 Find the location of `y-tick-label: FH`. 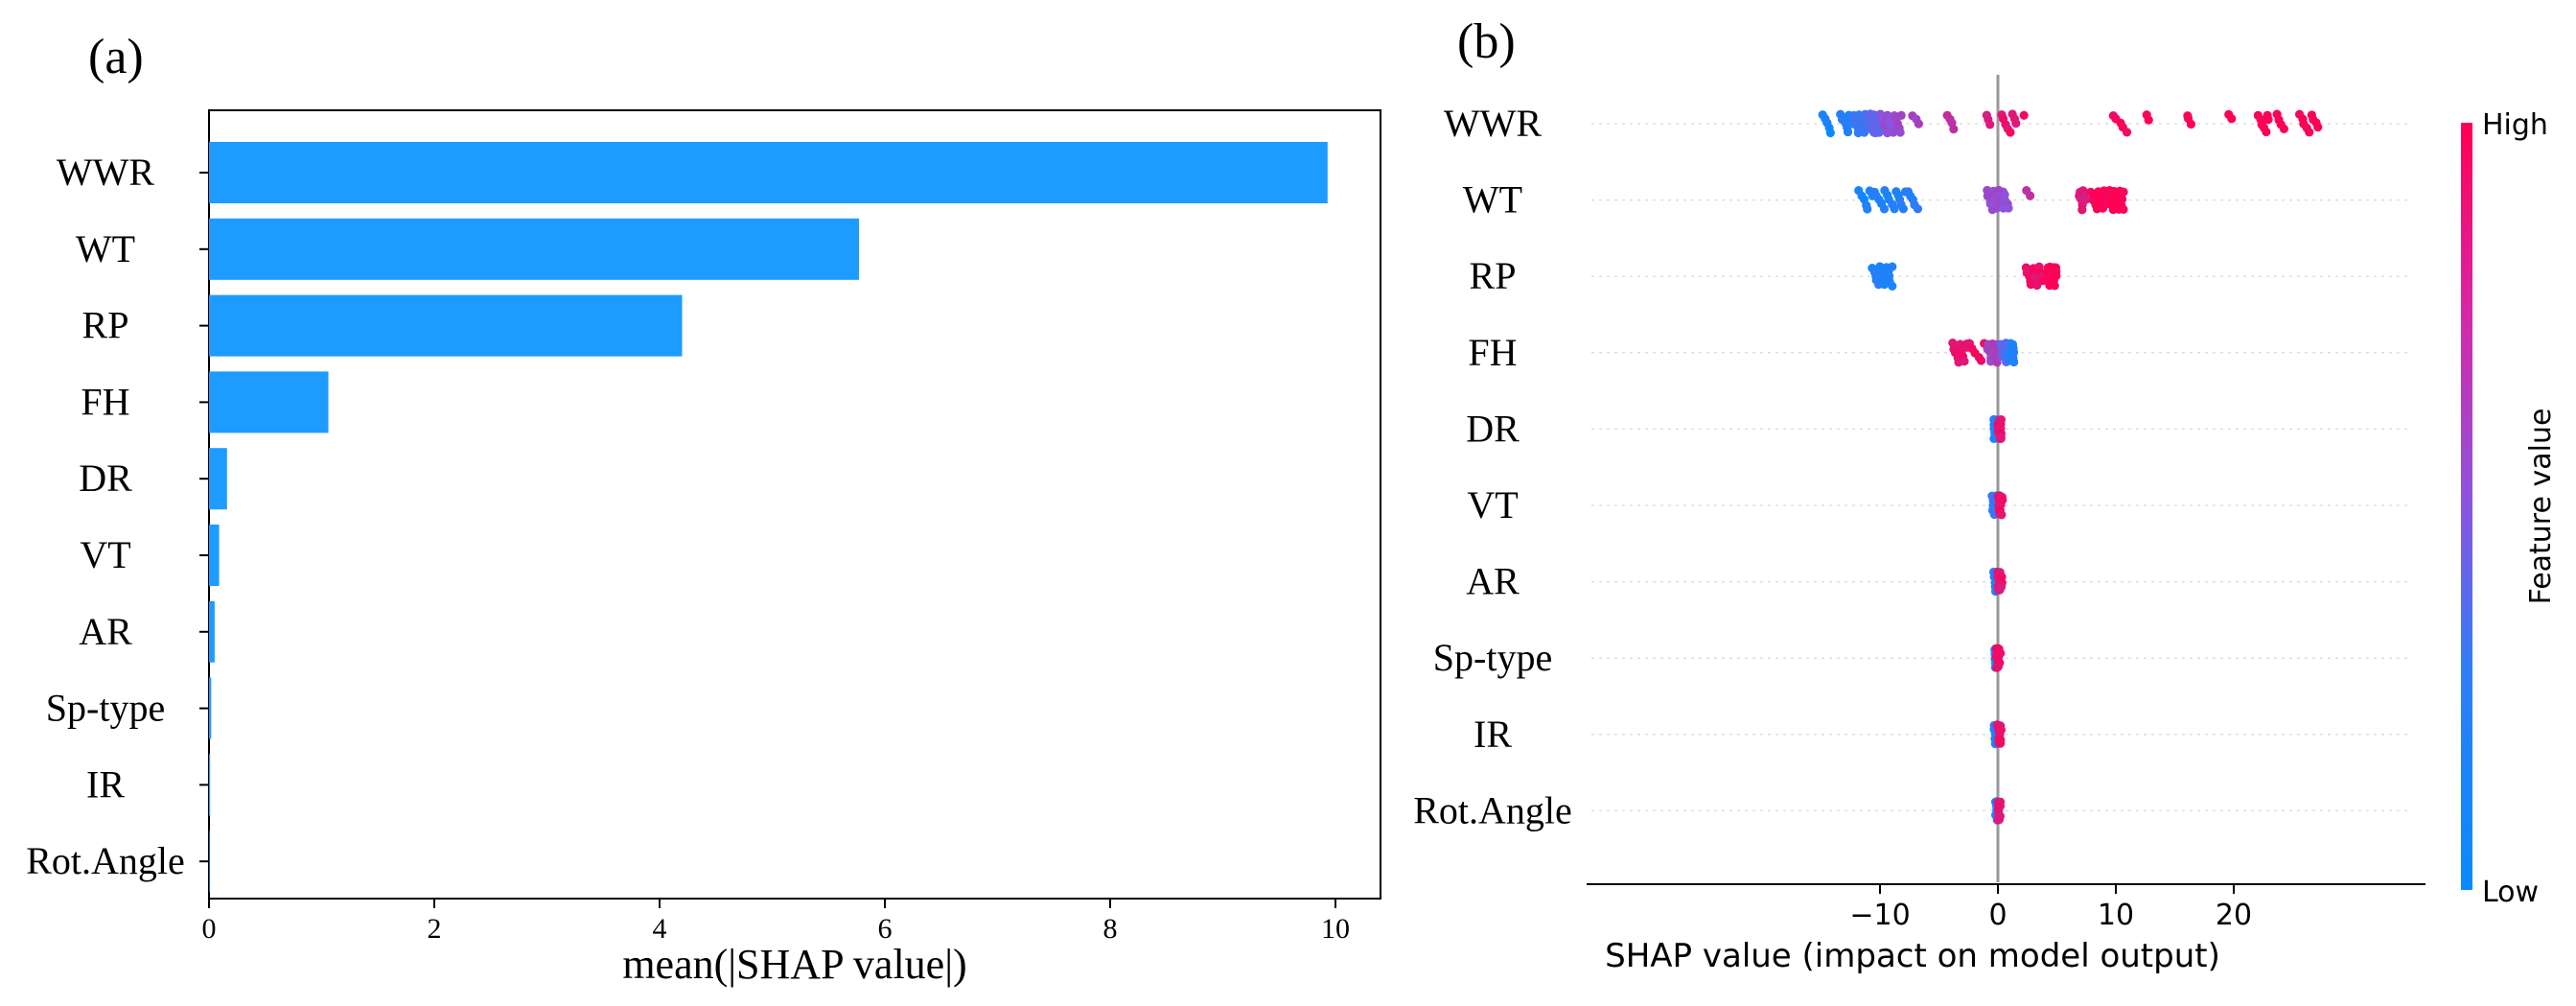

y-tick-label: FH is located at coordinates (105, 401).